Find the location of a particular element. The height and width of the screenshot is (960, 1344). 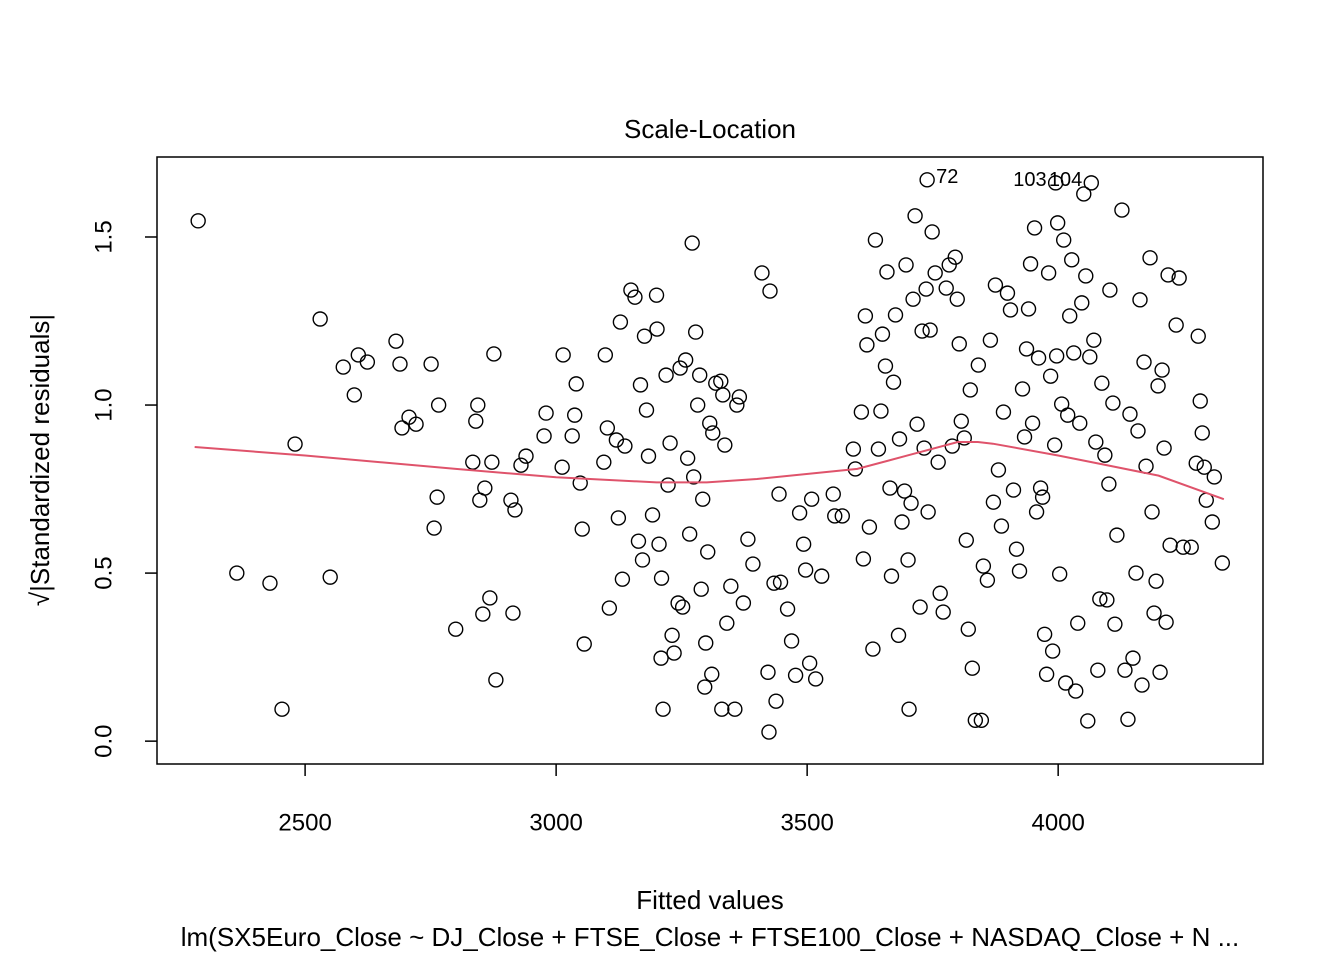

chart-title: Scale-Location is located at coordinates (710, 129).